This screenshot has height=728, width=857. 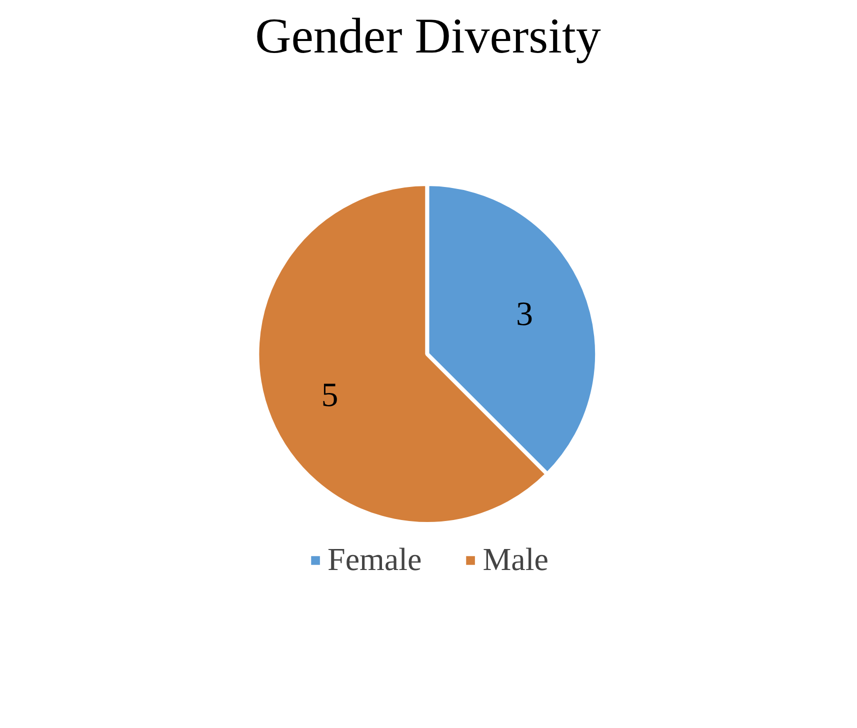 I want to click on legend-label: Male, so click(x=515, y=559).